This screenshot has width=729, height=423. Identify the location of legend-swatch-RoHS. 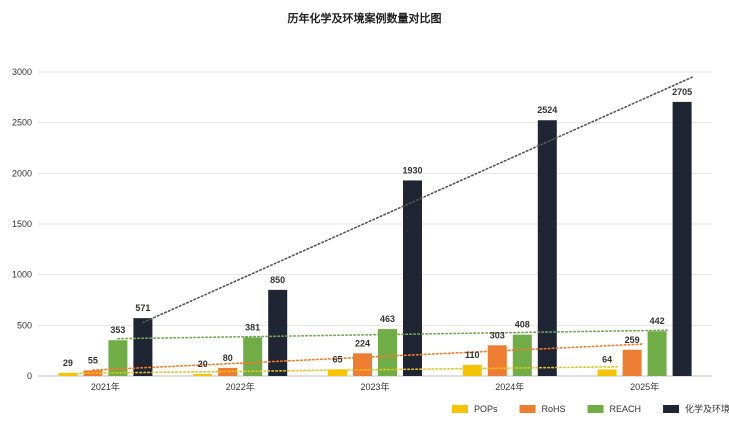
(527, 409).